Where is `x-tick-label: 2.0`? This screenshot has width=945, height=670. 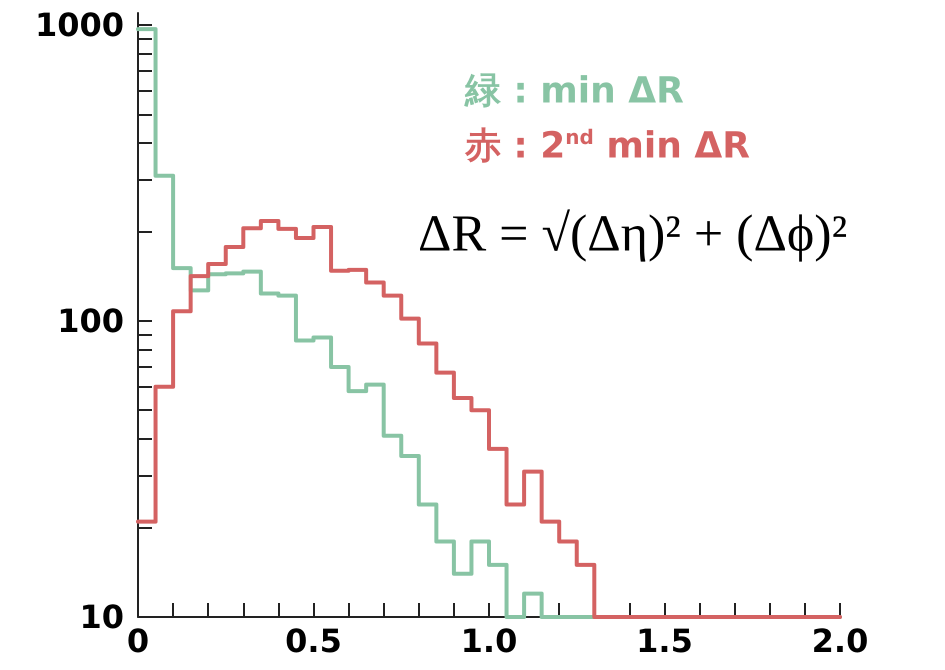
x-tick-label: 2.0 is located at coordinates (840, 641).